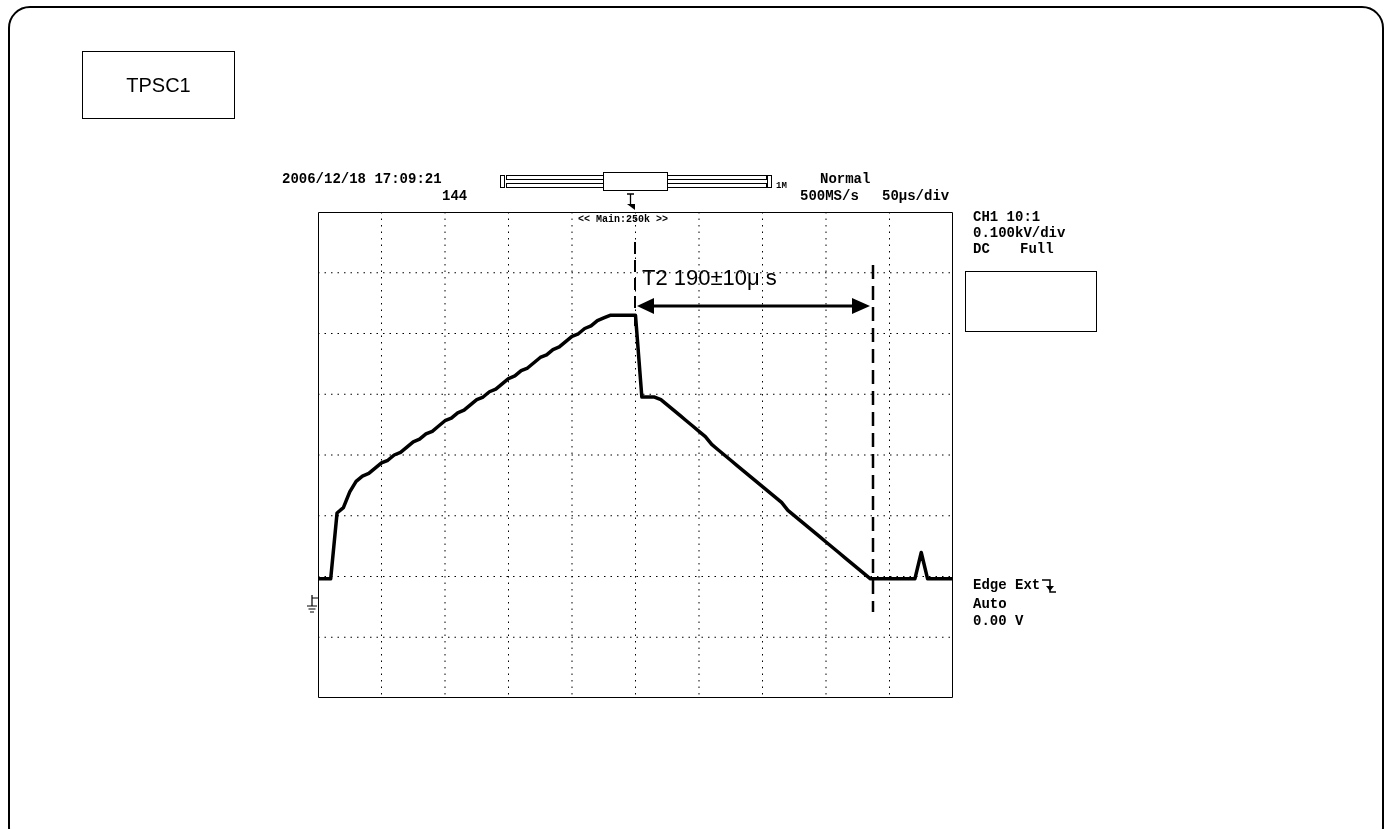  What do you see at coordinates (158, 85) in the screenshot?
I see `chart-title: TPSC1` at bounding box center [158, 85].